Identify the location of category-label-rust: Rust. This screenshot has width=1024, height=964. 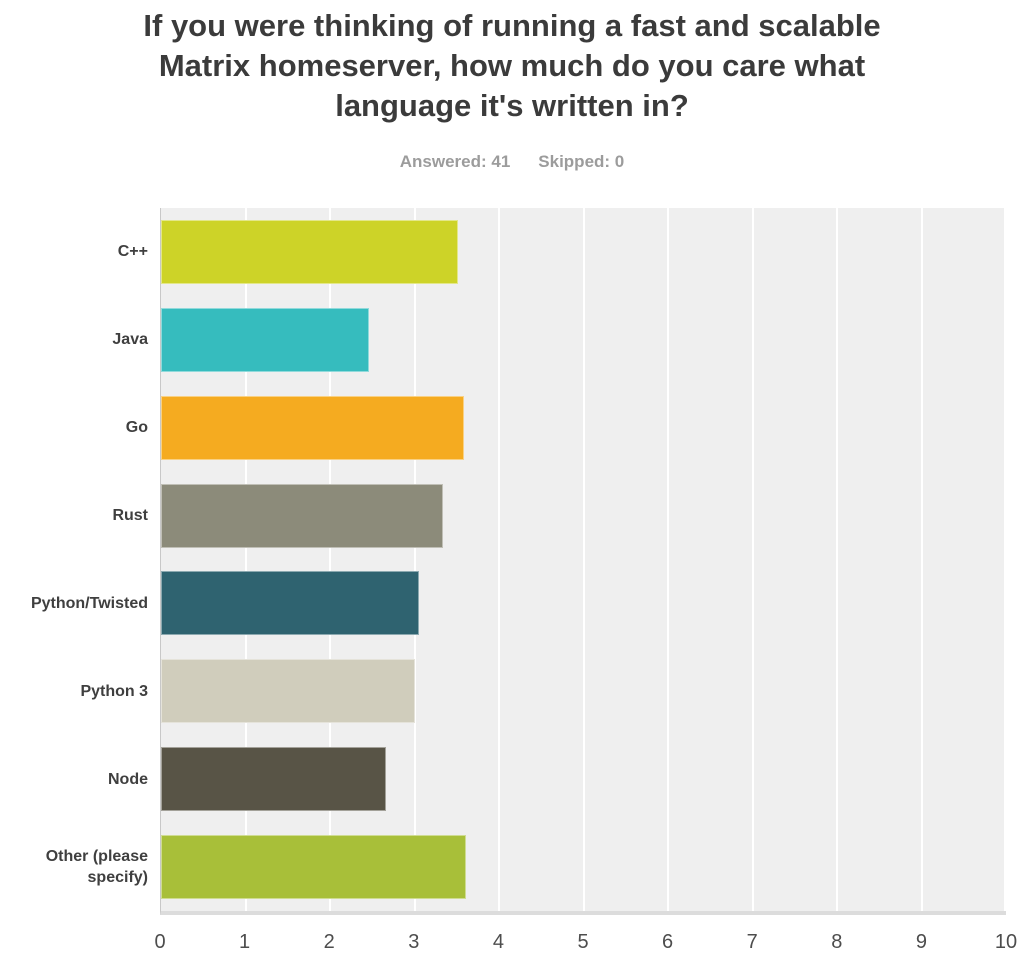
(130, 516).